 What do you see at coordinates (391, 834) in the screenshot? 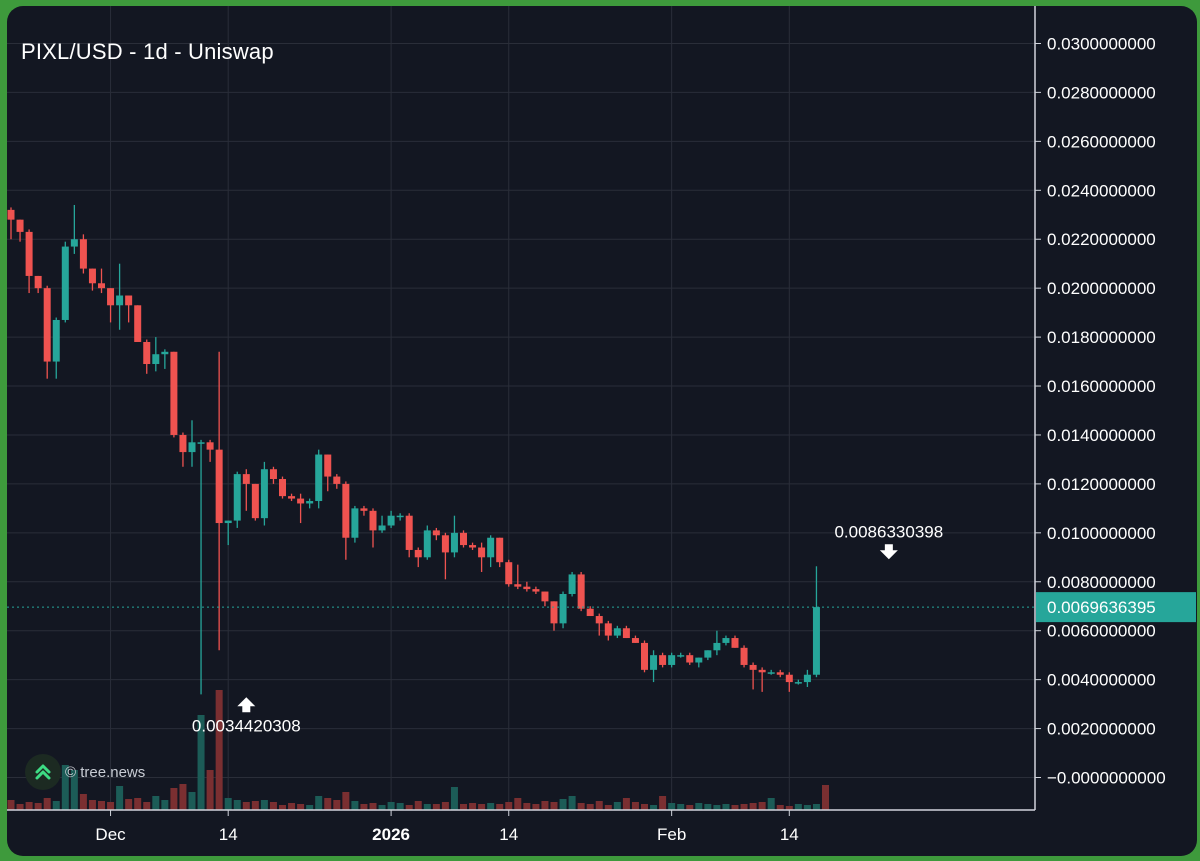
I see `x-tick-label: 2026` at bounding box center [391, 834].